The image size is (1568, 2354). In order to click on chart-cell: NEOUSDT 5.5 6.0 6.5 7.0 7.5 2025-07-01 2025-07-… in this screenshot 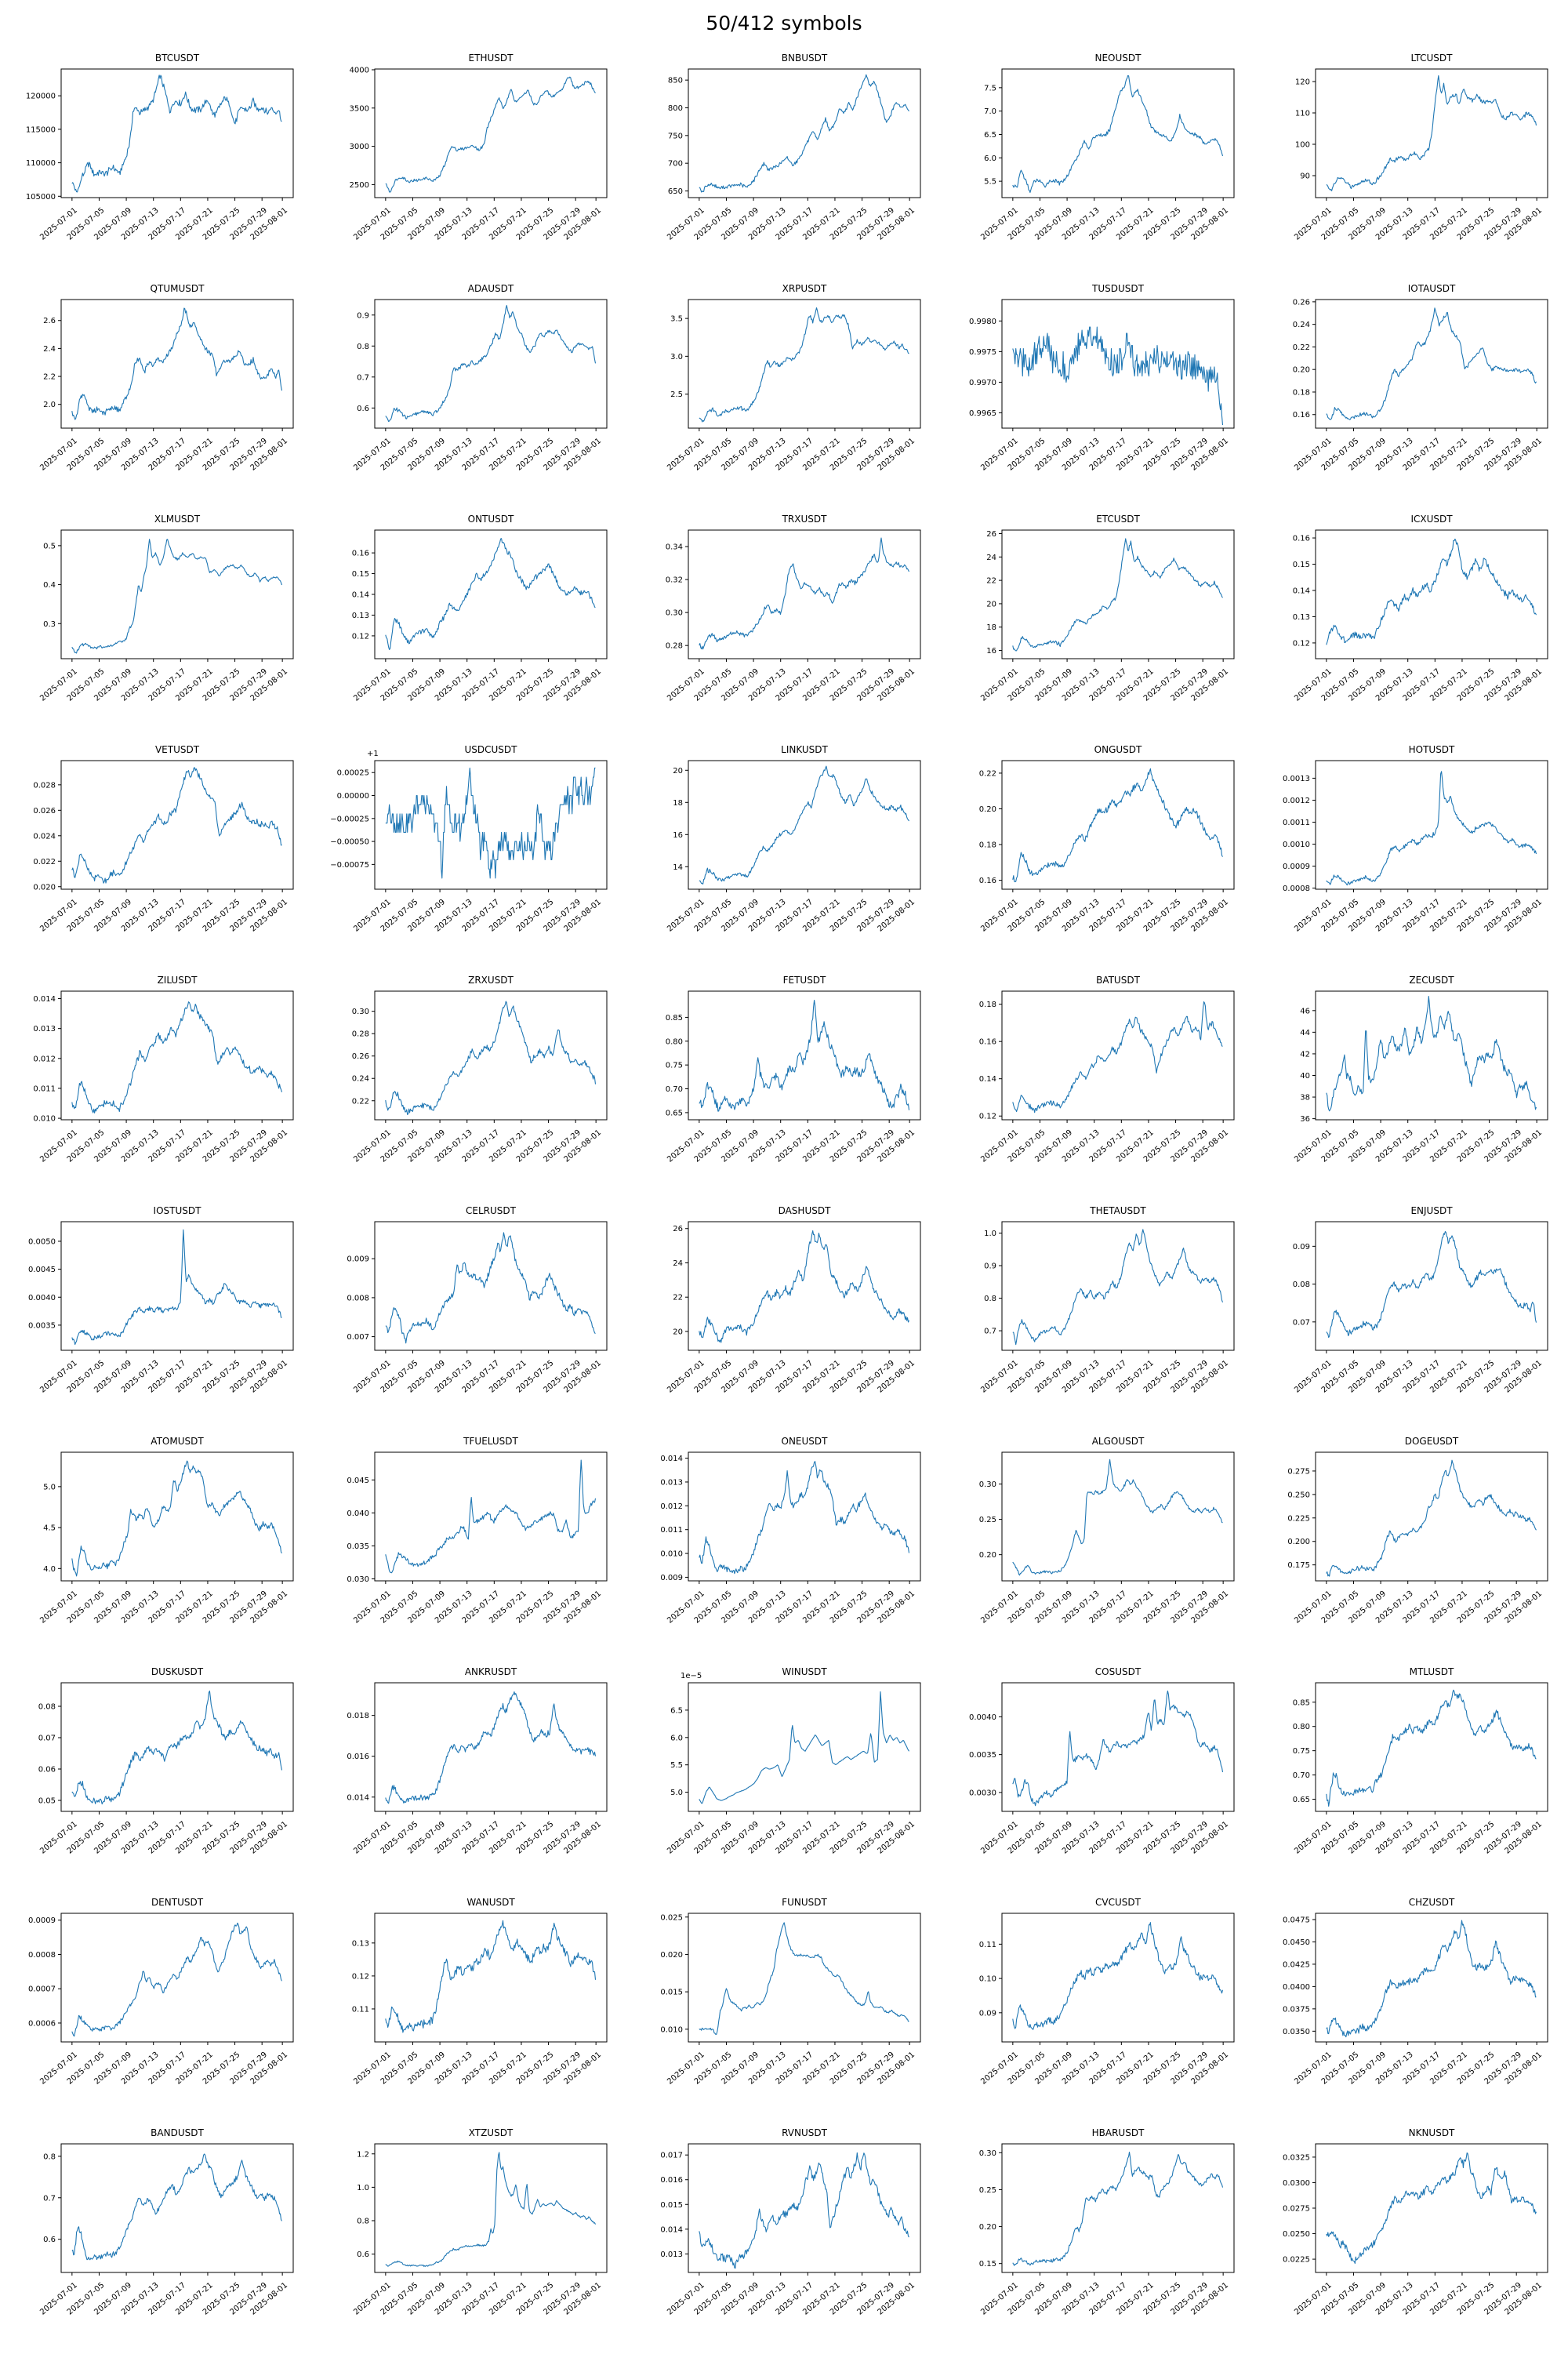, I will do `click(1097, 160)`.